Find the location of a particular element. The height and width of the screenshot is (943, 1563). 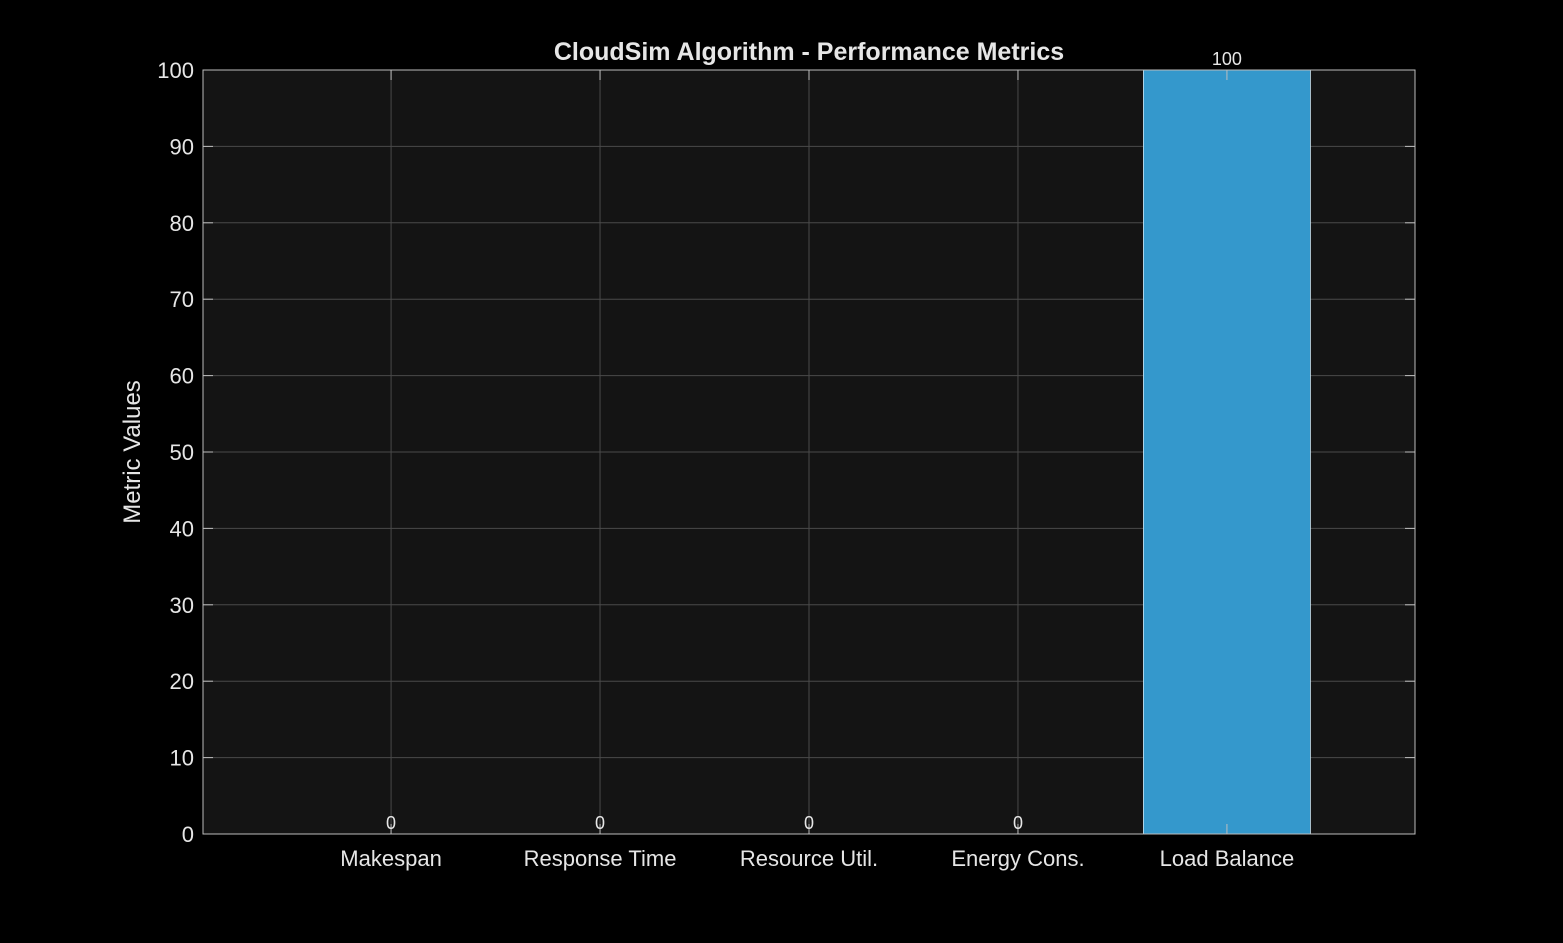

bar-load-balance is located at coordinates (1227, 452).